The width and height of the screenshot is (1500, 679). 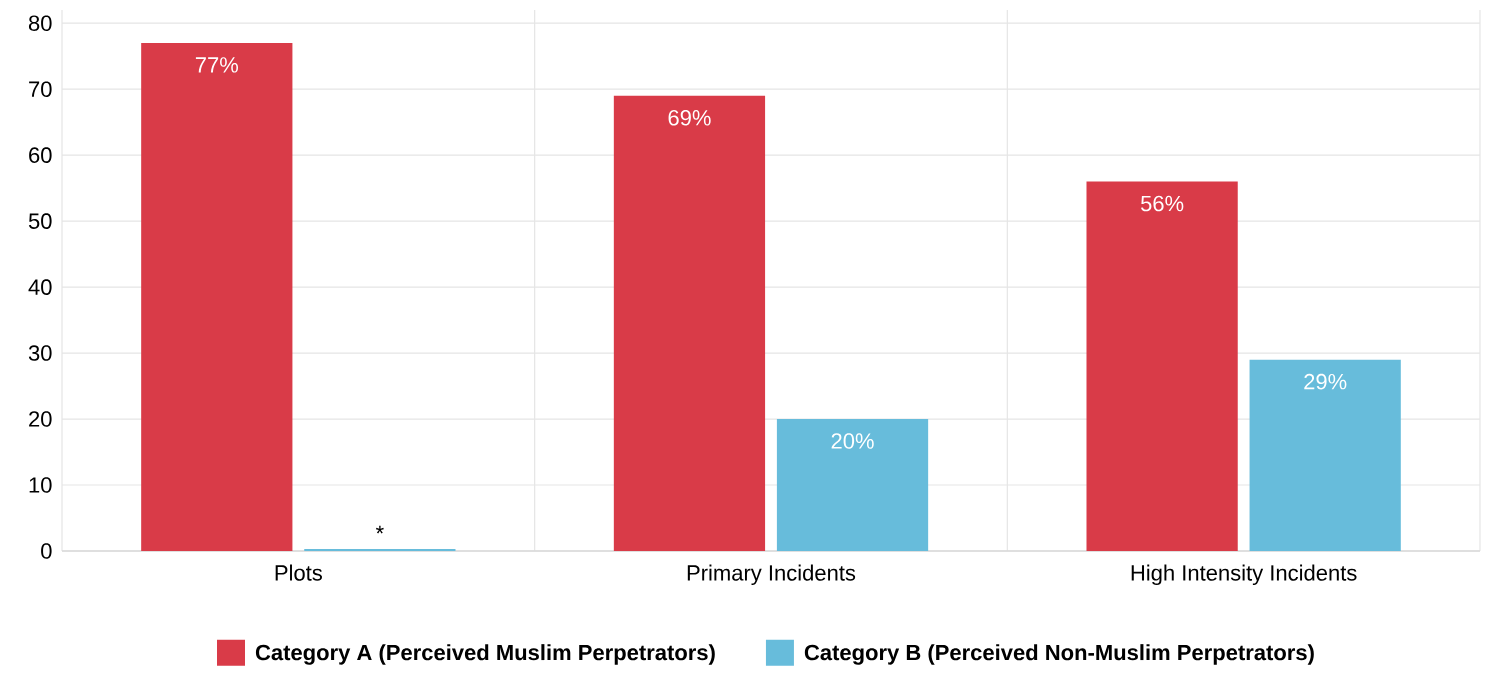 What do you see at coordinates (852, 441) in the screenshot?
I see `data-label: 20%` at bounding box center [852, 441].